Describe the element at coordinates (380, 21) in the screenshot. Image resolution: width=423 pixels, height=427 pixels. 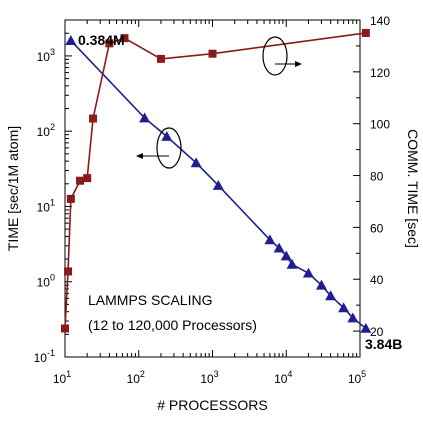
I see `y-right-tick-label: 140` at that location.